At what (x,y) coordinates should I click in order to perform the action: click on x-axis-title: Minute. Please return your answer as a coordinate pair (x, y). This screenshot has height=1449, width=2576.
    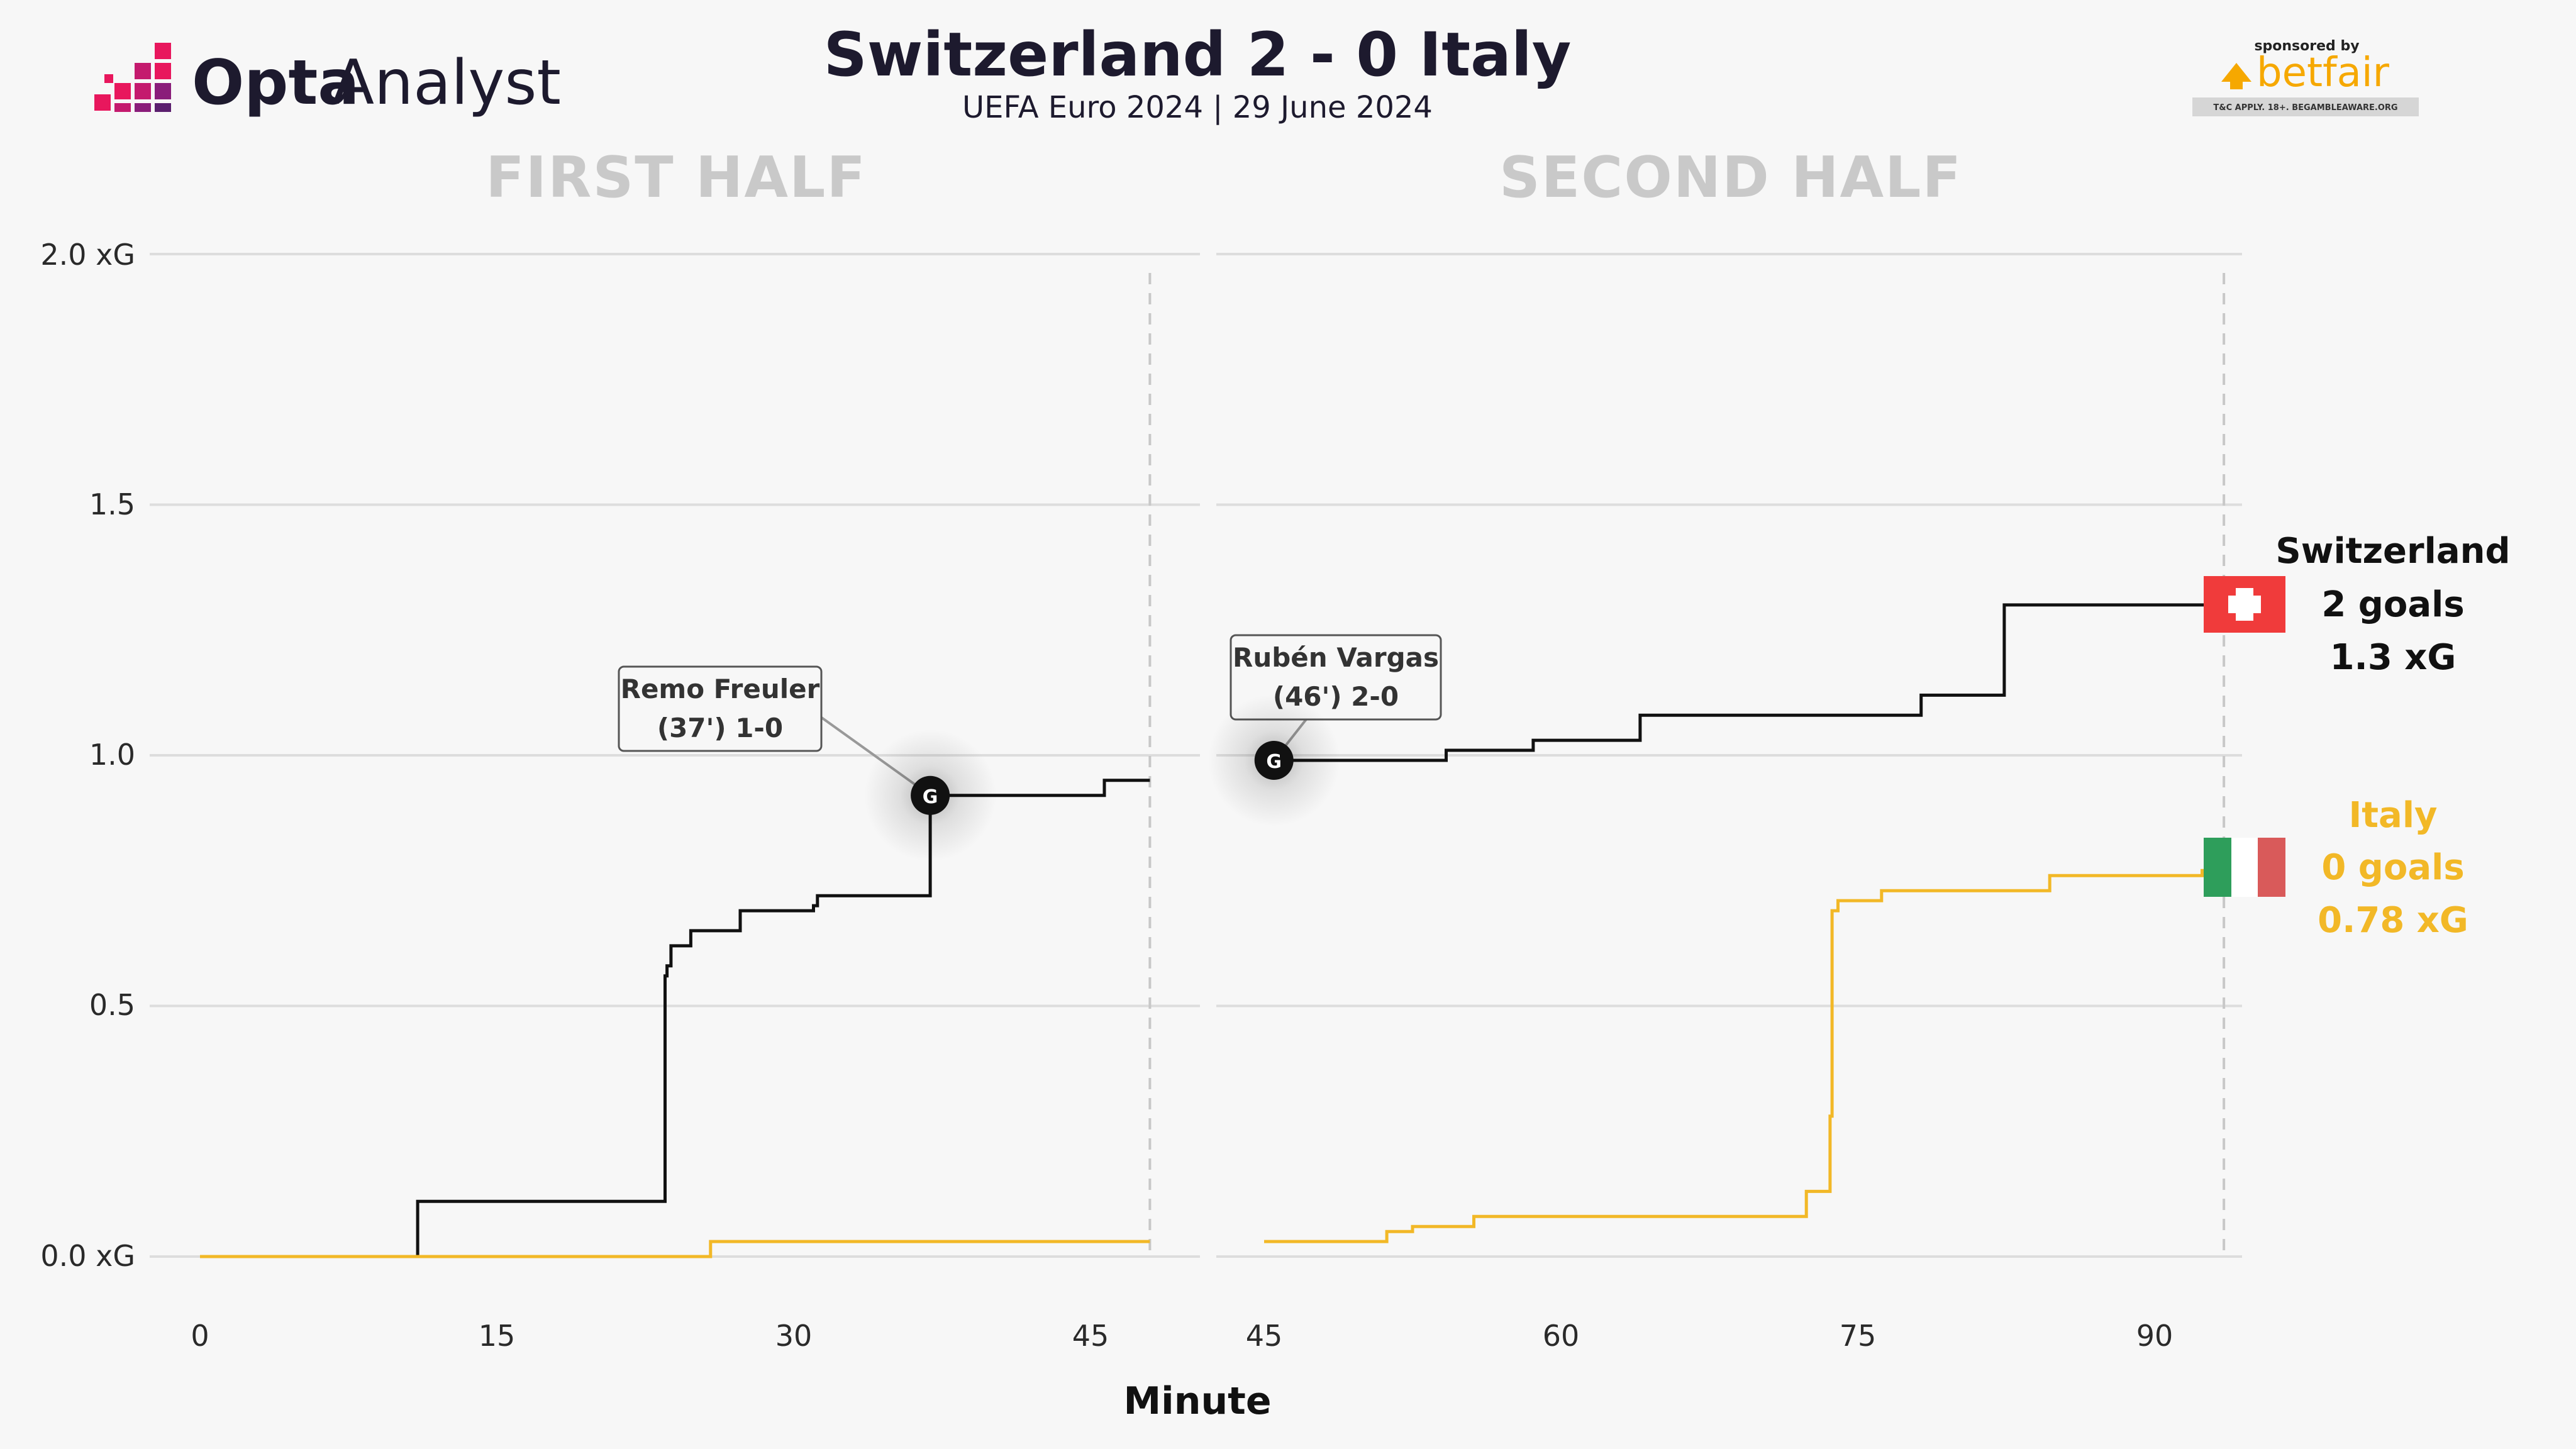
    Looking at the image, I should click on (1197, 1401).